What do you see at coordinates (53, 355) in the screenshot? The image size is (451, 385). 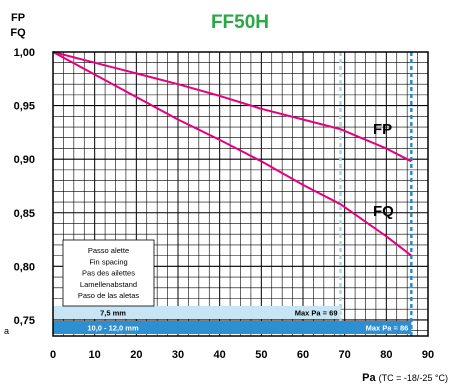 I see `x-tick-label: 0` at bounding box center [53, 355].